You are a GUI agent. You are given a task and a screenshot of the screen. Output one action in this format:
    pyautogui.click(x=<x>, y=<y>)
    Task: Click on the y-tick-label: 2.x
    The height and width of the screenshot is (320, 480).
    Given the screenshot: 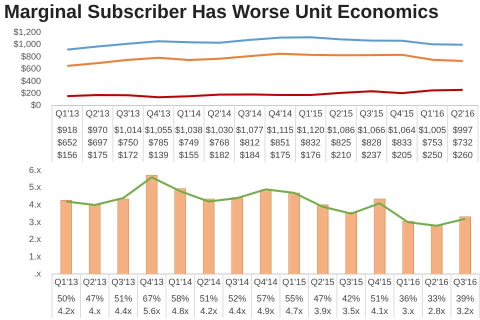 What is the action you would take?
    pyautogui.click(x=35, y=239)
    